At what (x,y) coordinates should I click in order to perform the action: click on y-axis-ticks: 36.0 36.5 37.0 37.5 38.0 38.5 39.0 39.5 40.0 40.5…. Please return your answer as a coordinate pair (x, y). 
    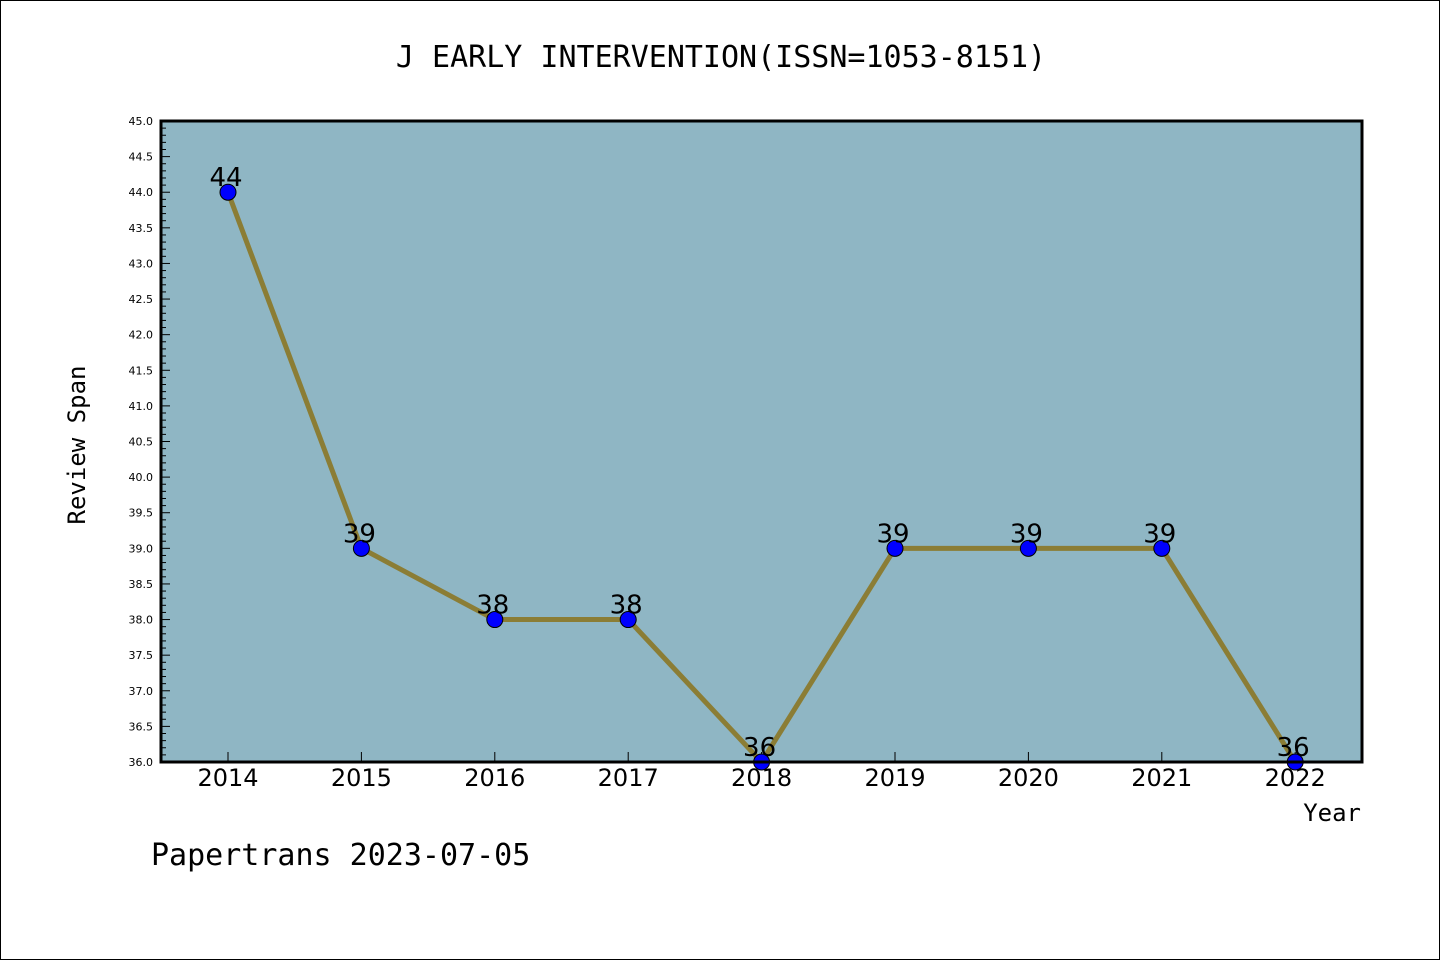
    Looking at the image, I should click on (149, 442).